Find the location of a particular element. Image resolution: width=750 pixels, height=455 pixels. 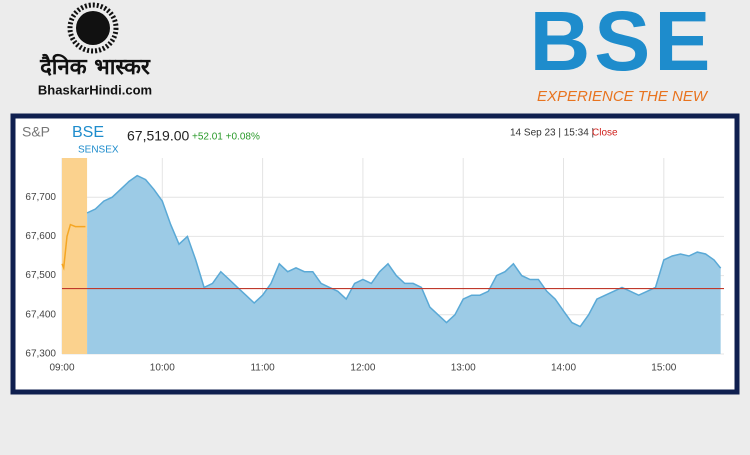

sun-rays is located at coordinates (93, 28).